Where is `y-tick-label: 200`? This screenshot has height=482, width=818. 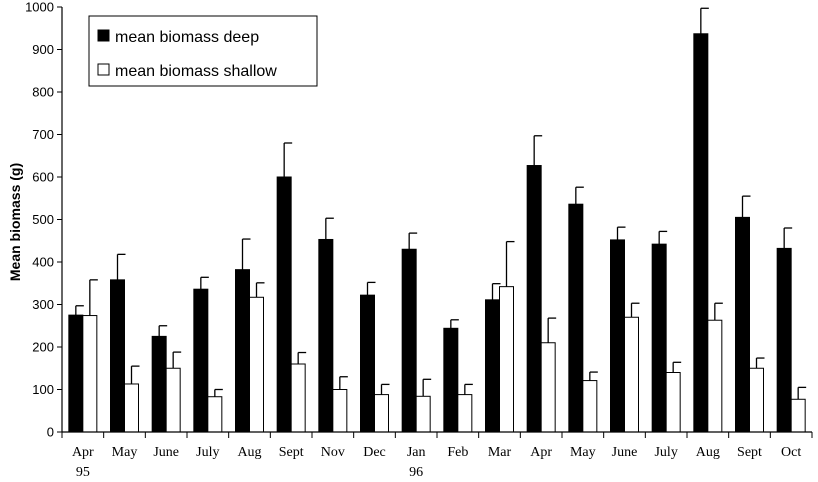
y-tick-label: 200 is located at coordinates (43, 347).